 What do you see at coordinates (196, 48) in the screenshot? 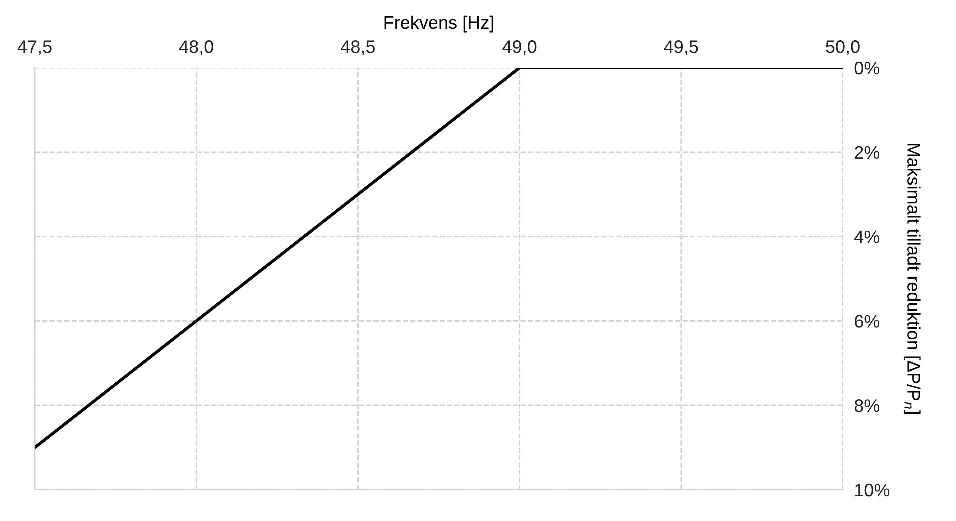
I see `x-tick-label: 48,0` at bounding box center [196, 48].